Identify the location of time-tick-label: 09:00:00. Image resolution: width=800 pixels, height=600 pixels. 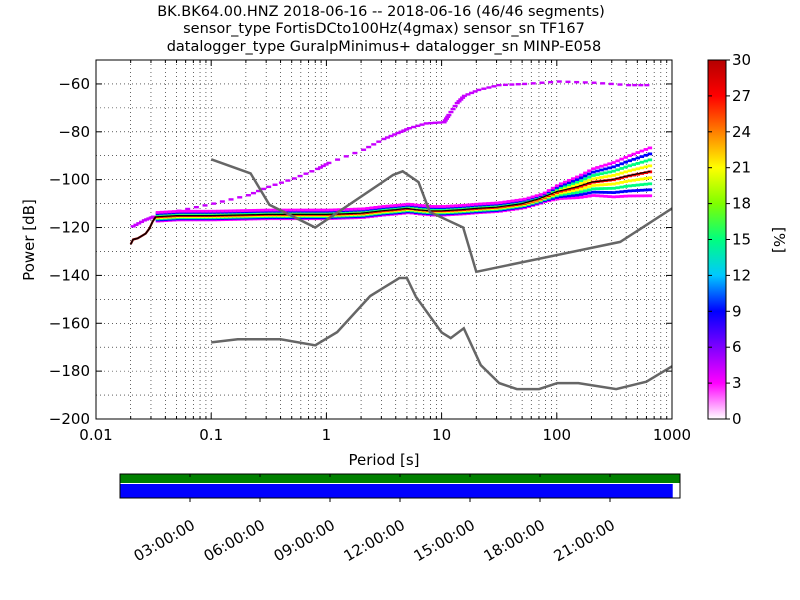
(304, 540).